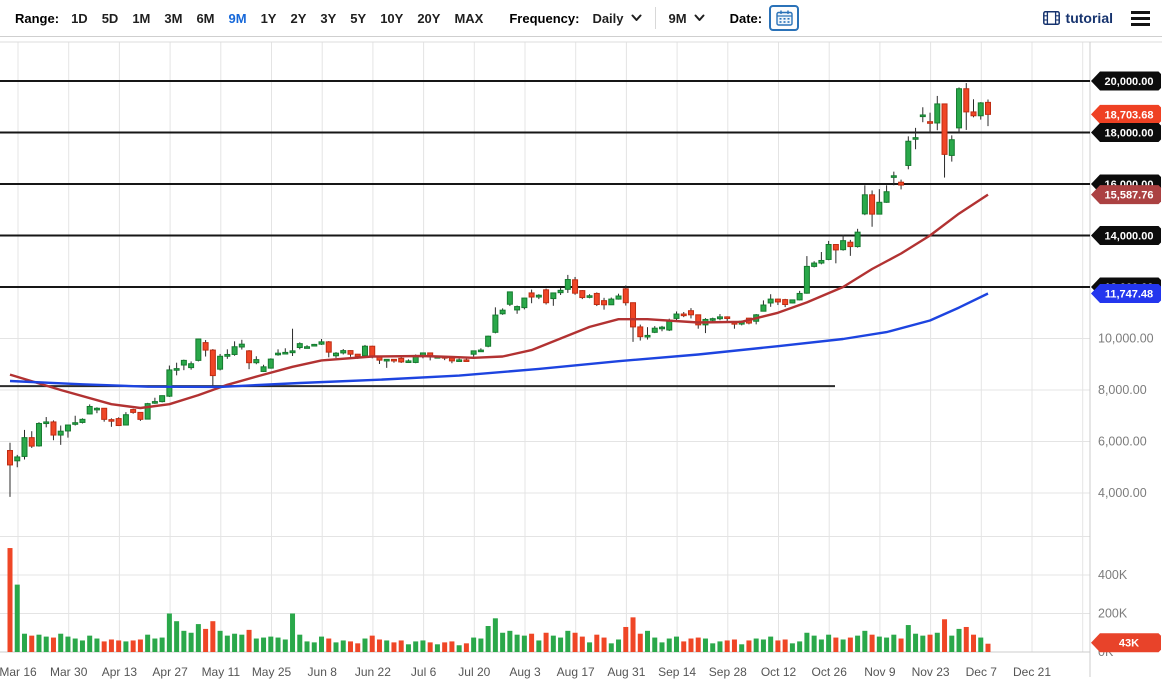 The height and width of the screenshot is (694, 1162). Describe the element at coordinates (1113, 614) in the screenshot. I see `svg-text: 200K` at that location.